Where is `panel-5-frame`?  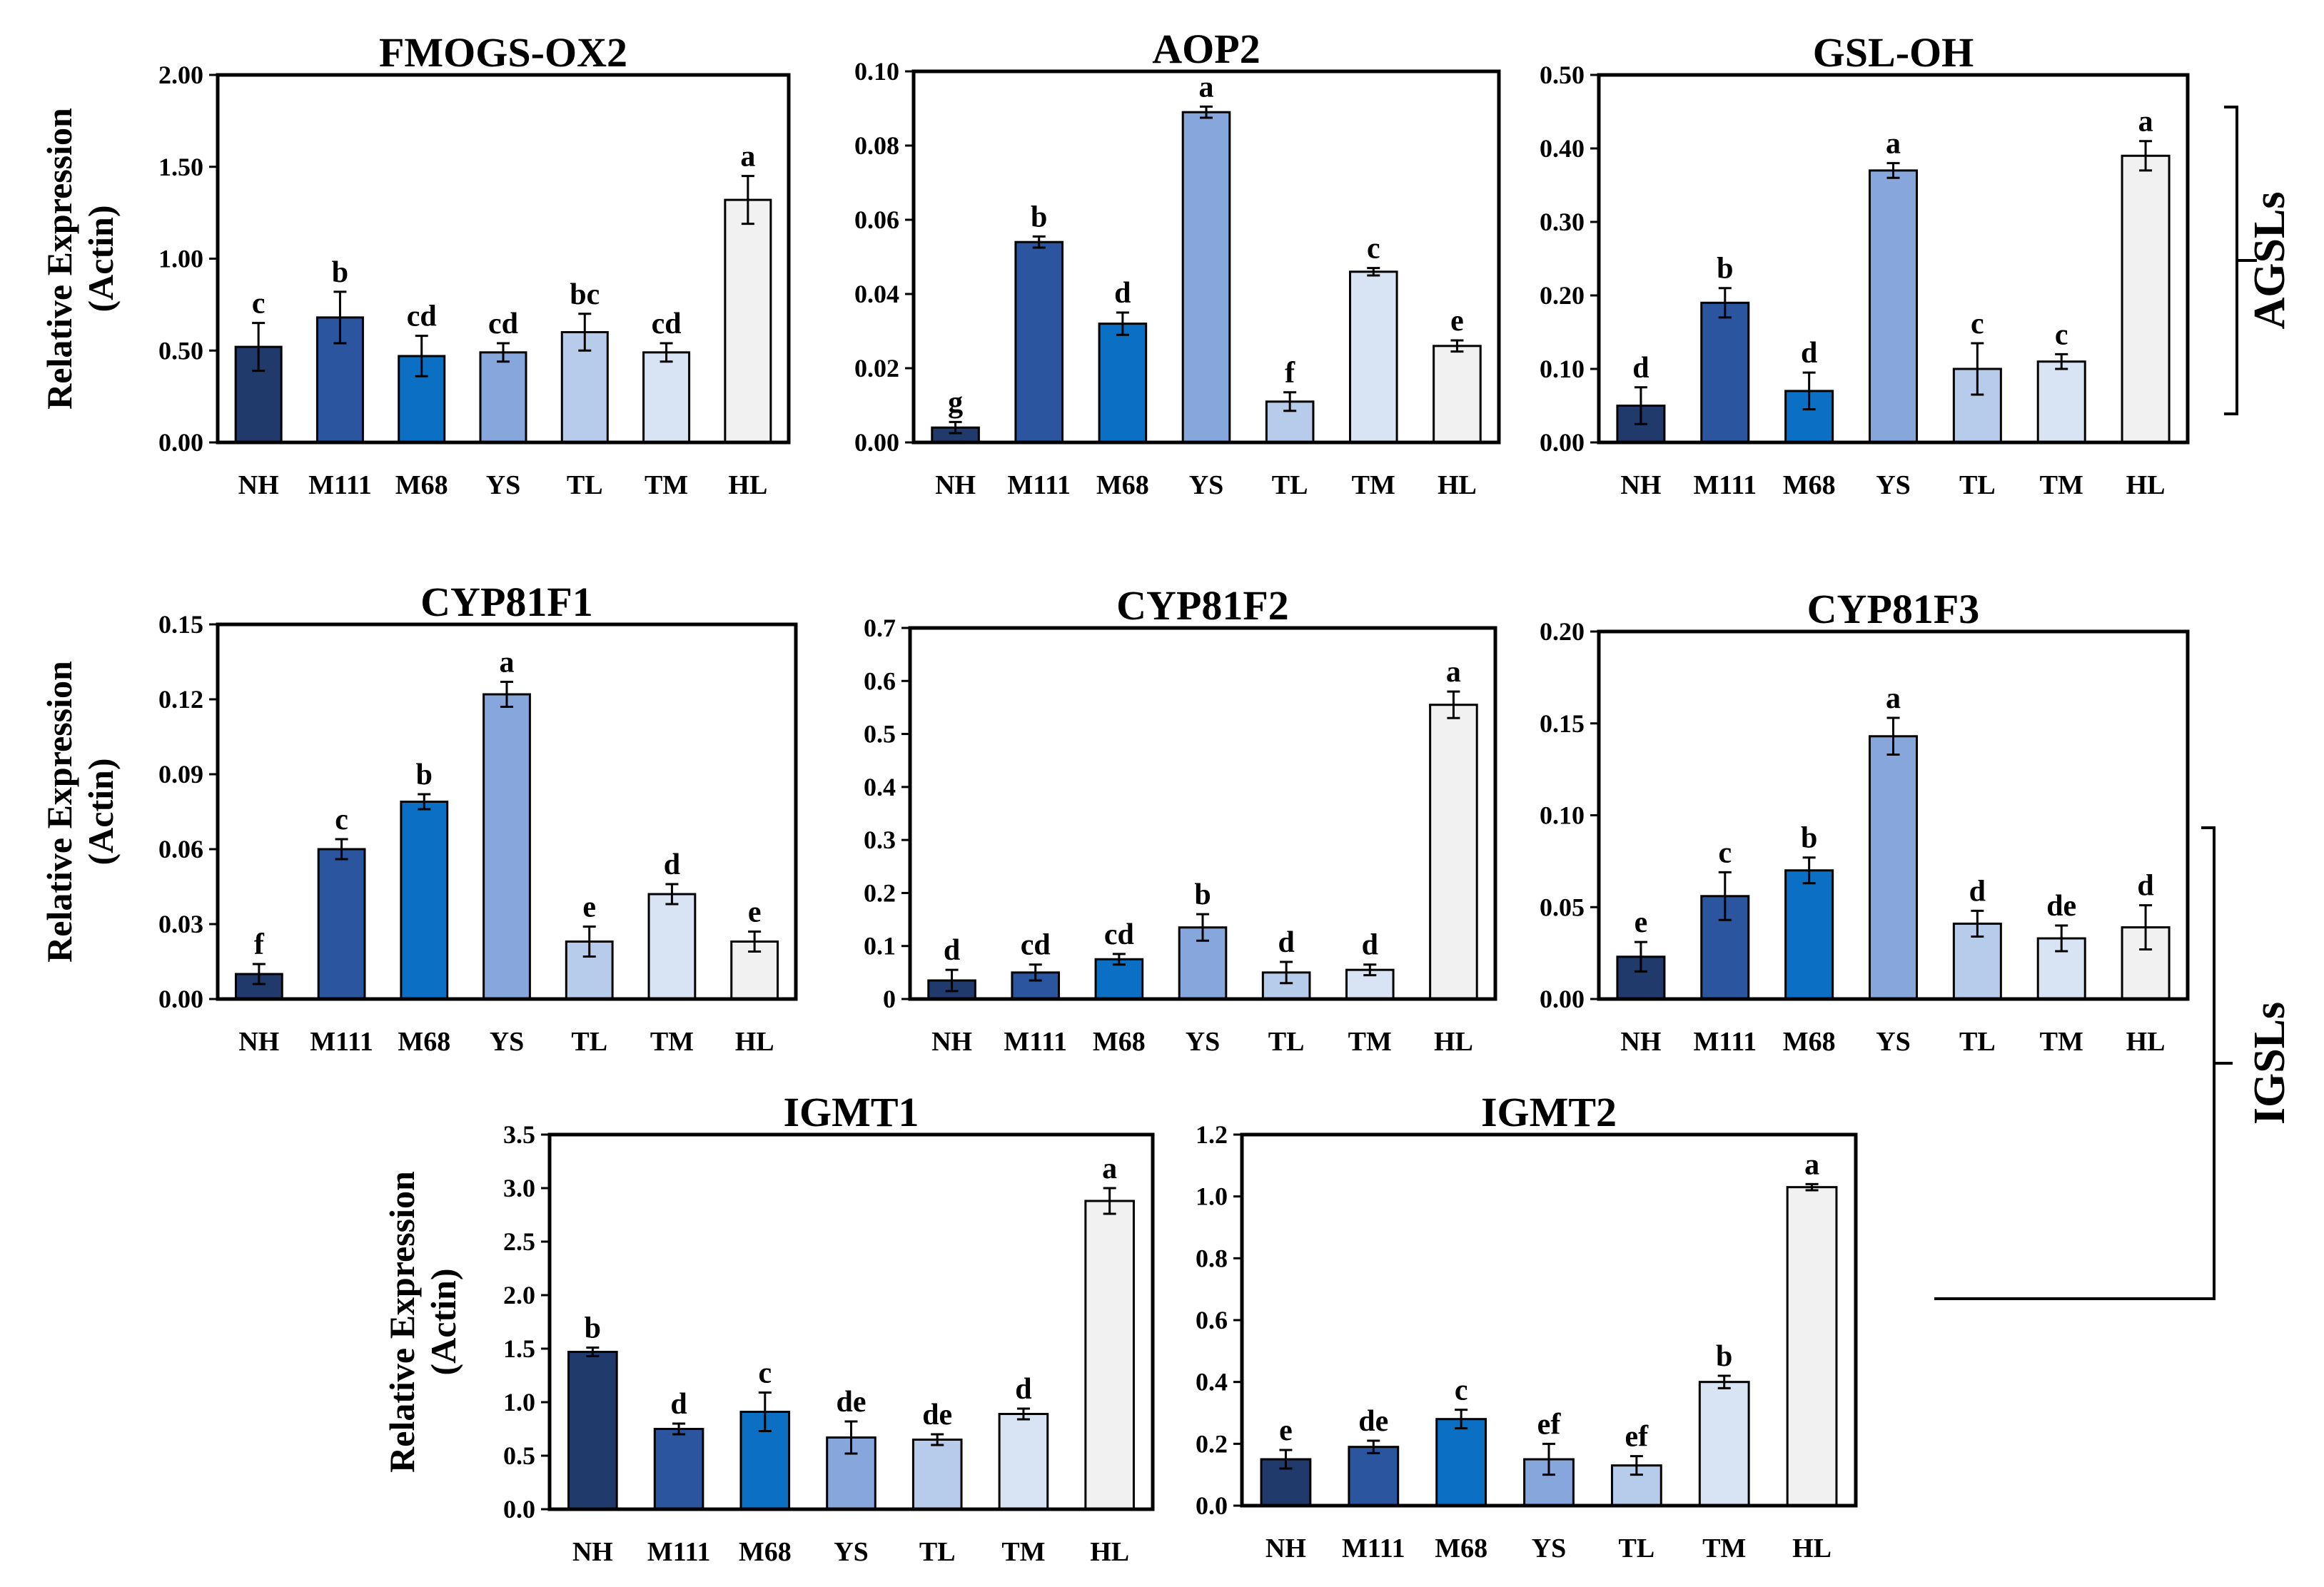
panel-5-frame is located at coordinates (1202, 813).